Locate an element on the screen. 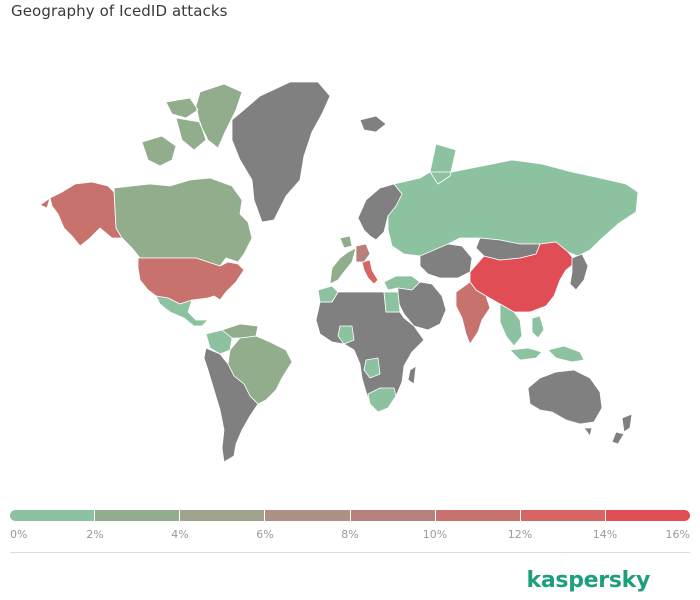 This screenshot has height=600, width=700. country-indonesia is located at coordinates (547, 354).